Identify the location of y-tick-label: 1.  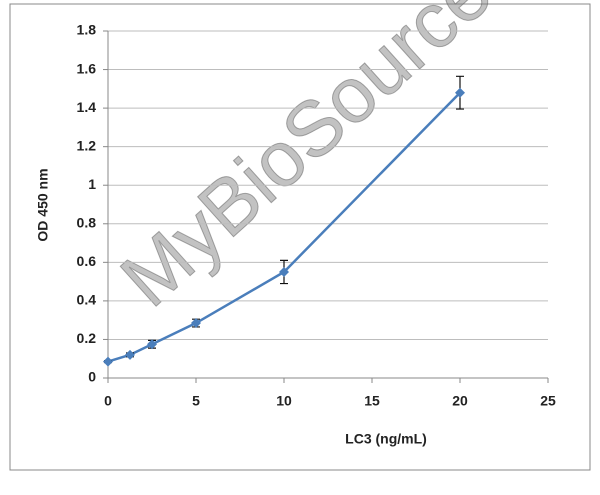
(92, 184).